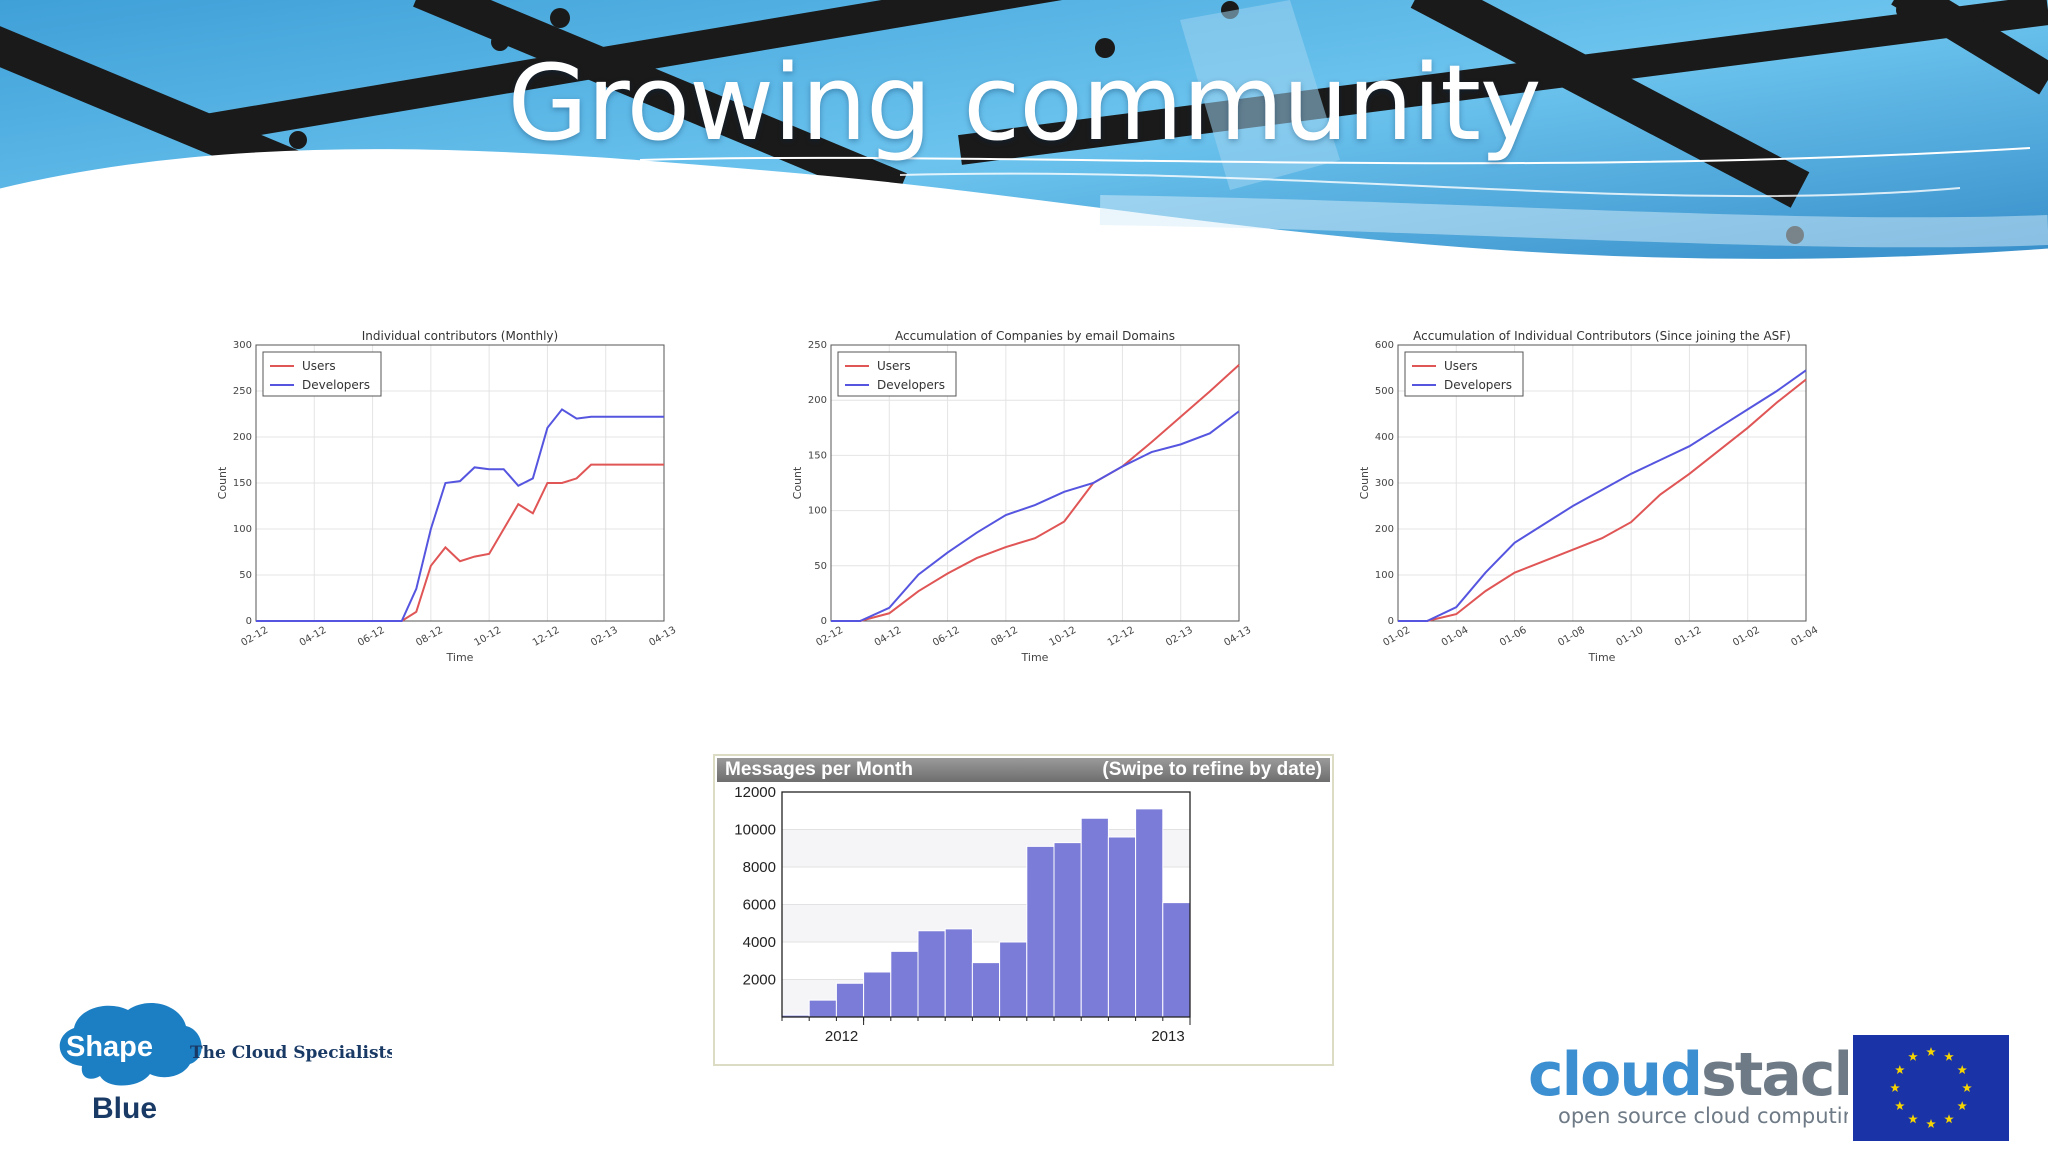  I want to click on x-tick-label: 01-10, so click(1630, 637).